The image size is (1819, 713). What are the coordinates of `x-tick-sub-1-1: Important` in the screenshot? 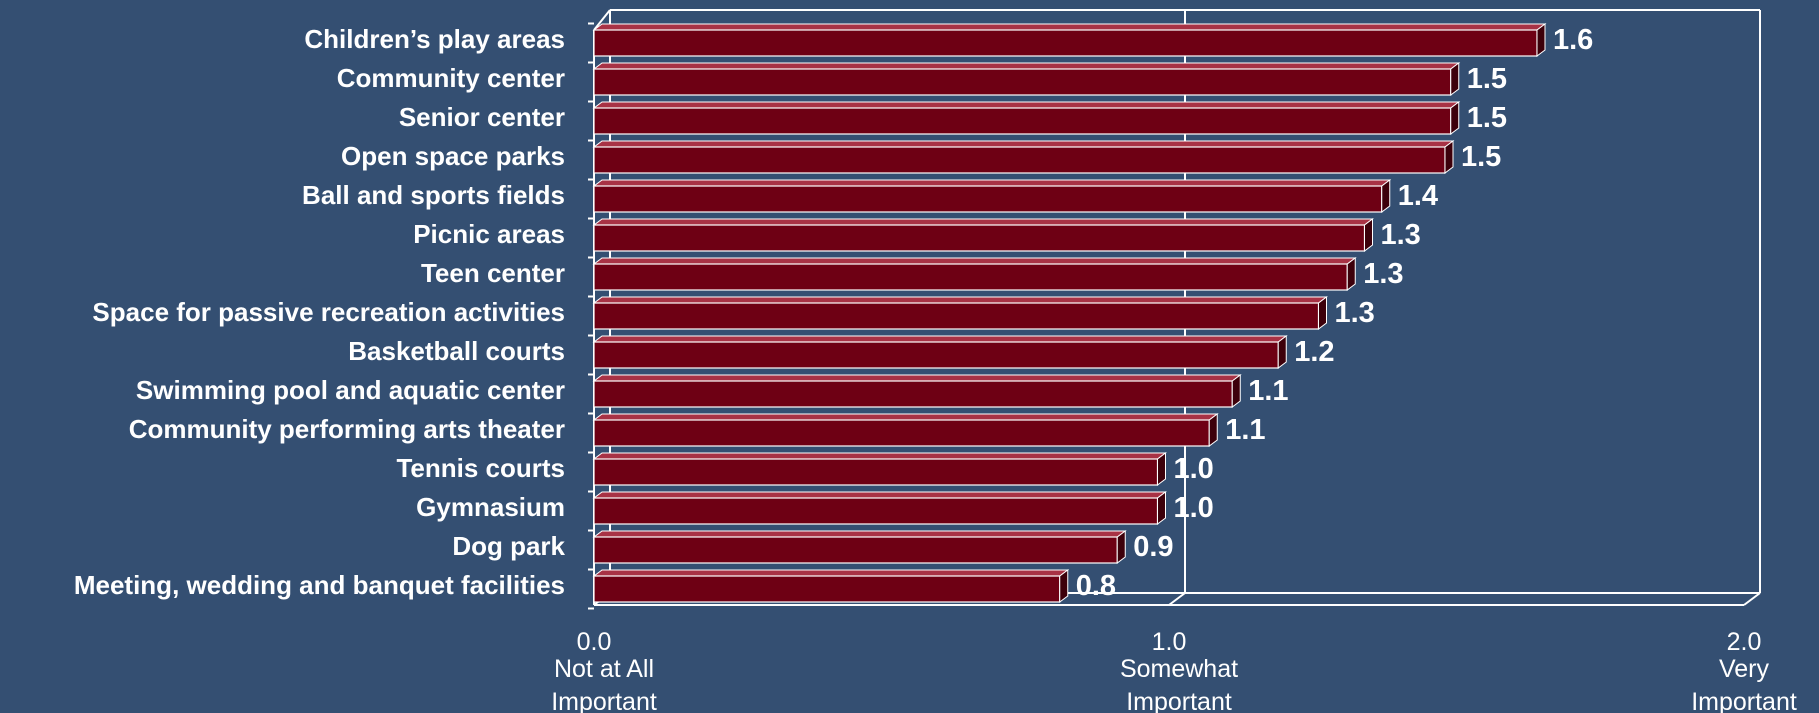 It's located at (1179, 700).